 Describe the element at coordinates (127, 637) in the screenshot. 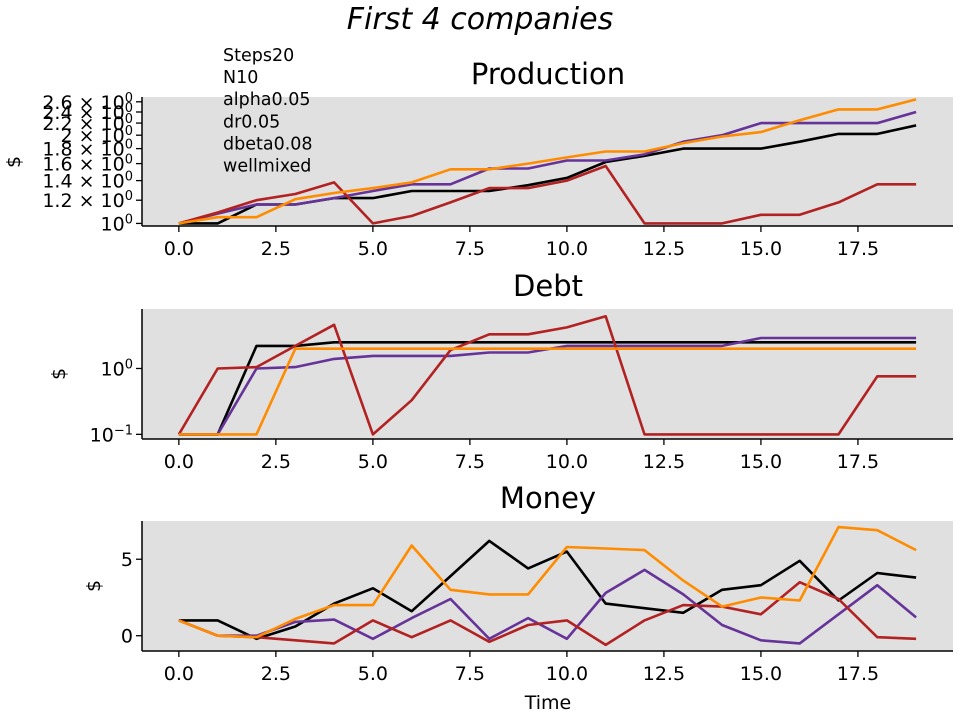

I see `money-y-tick-label: 0` at that location.